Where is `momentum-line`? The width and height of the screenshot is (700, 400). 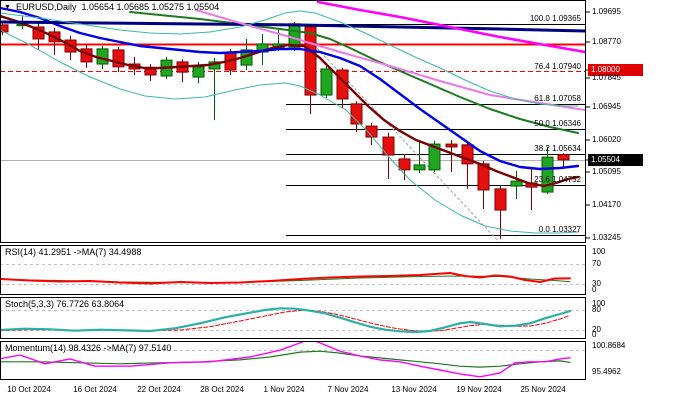 momentum-line is located at coordinates (286, 360).